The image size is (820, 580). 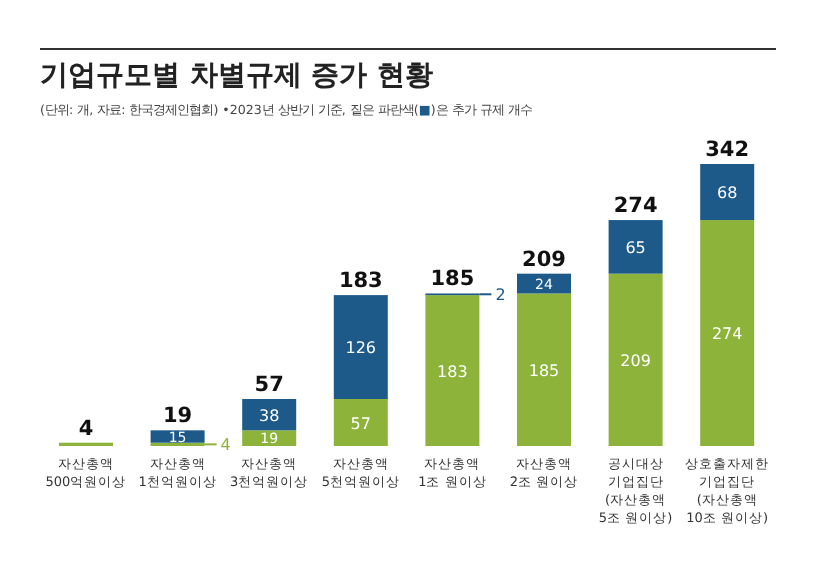 What do you see at coordinates (635, 360) in the screenshot?
I see `data-label: 209` at bounding box center [635, 360].